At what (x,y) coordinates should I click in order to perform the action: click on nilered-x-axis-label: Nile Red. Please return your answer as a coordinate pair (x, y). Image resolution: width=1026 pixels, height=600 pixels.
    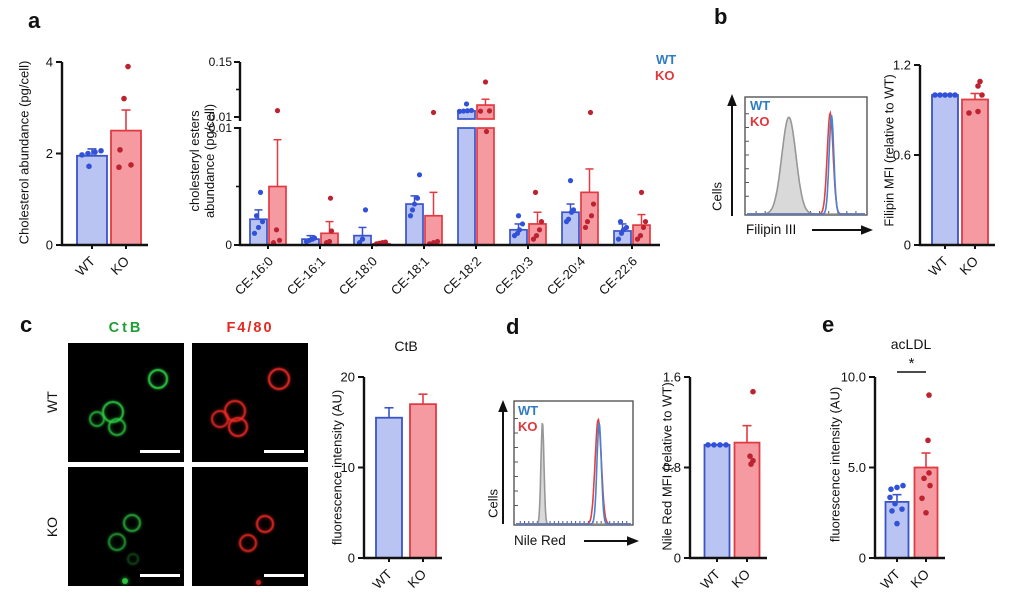
    Looking at the image, I should click on (540, 540).